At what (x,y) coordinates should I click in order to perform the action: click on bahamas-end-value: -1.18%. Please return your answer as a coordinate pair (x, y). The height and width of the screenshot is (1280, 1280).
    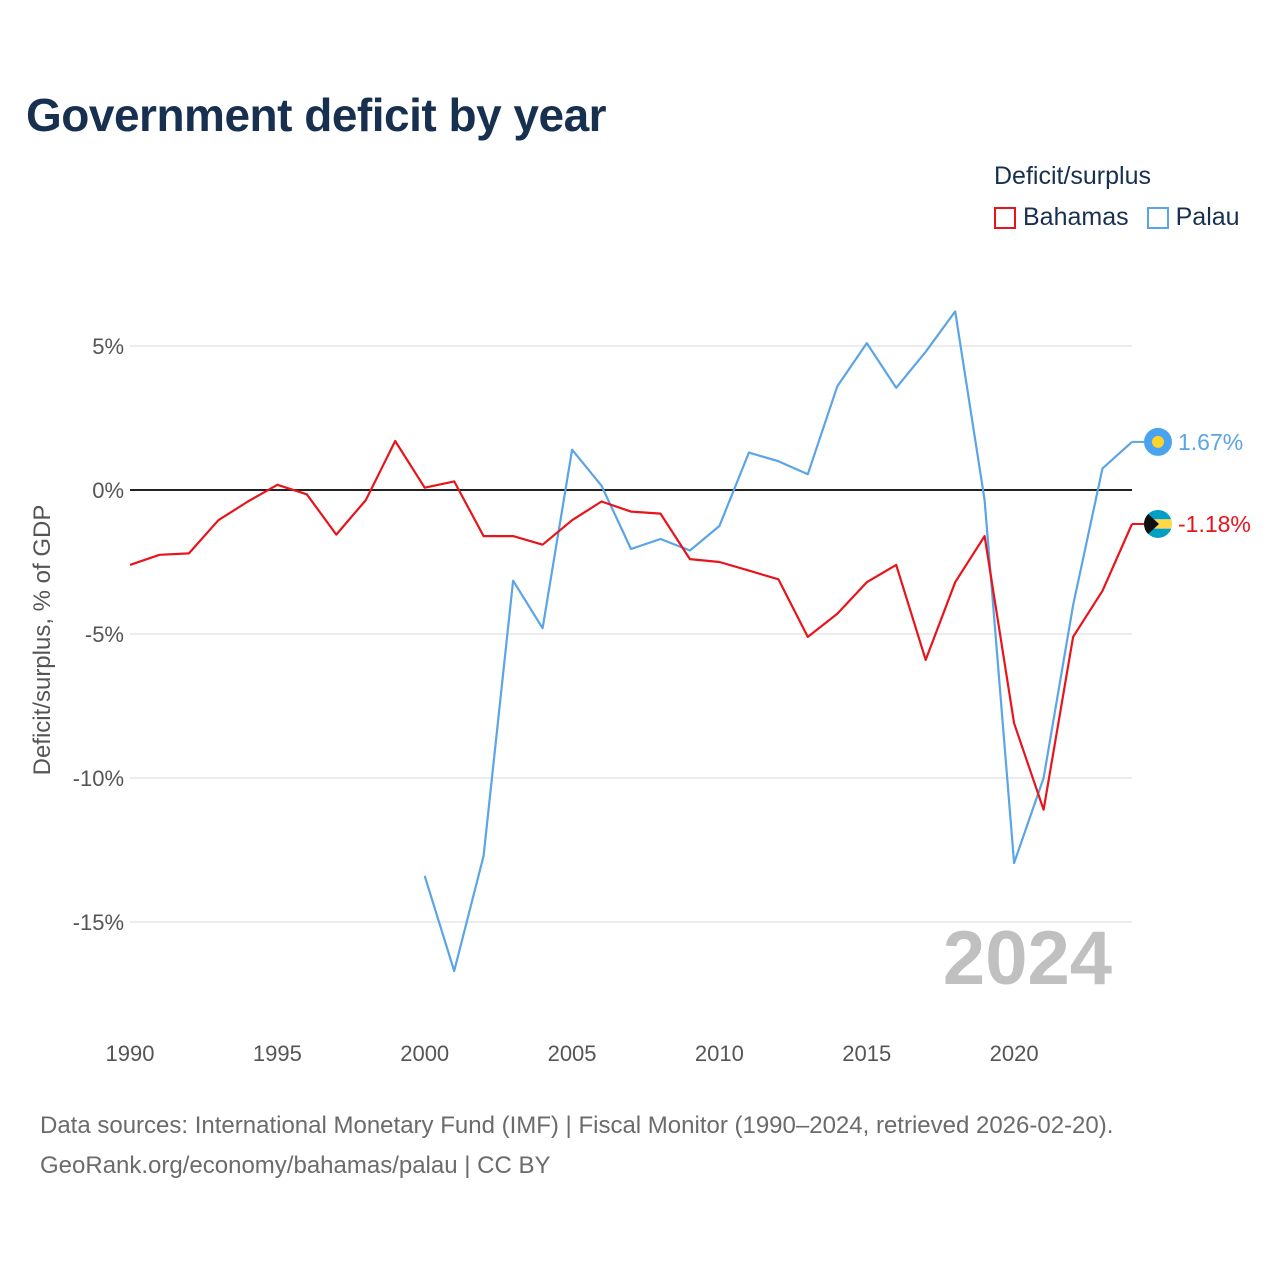
    Looking at the image, I should click on (1214, 524).